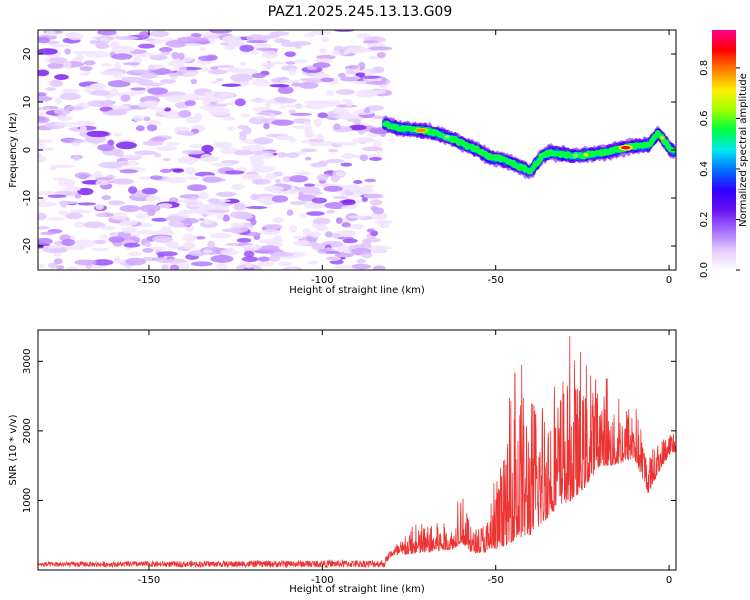  What do you see at coordinates (704, 169) in the screenshot?
I see `colorbar-tick-label: 0.4` at bounding box center [704, 169].